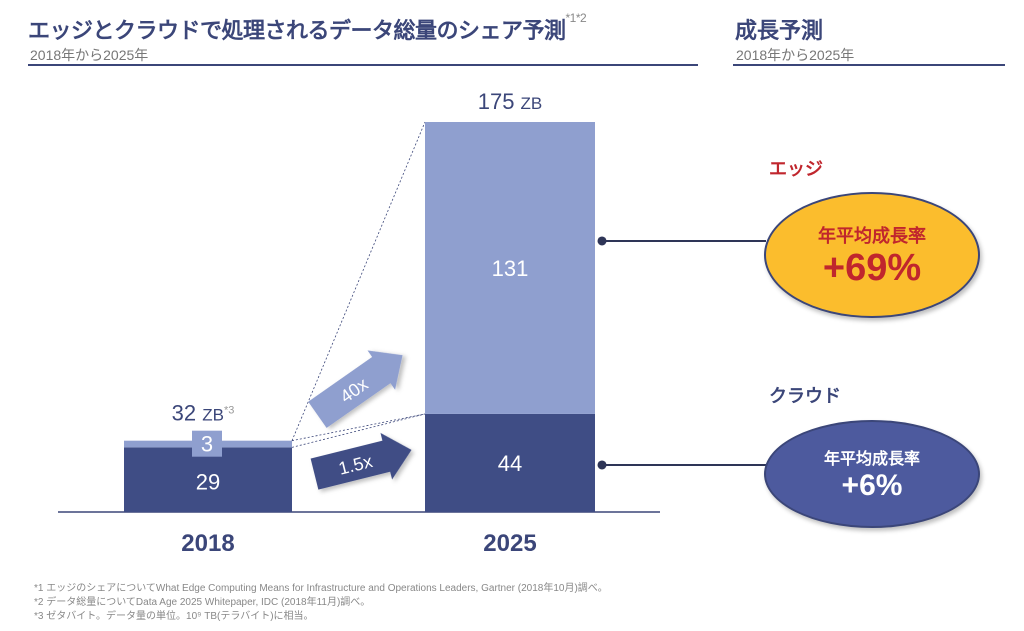  Describe the element at coordinates (602, 465) in the screenshot. I see `leader-dot-cloud` at that location.